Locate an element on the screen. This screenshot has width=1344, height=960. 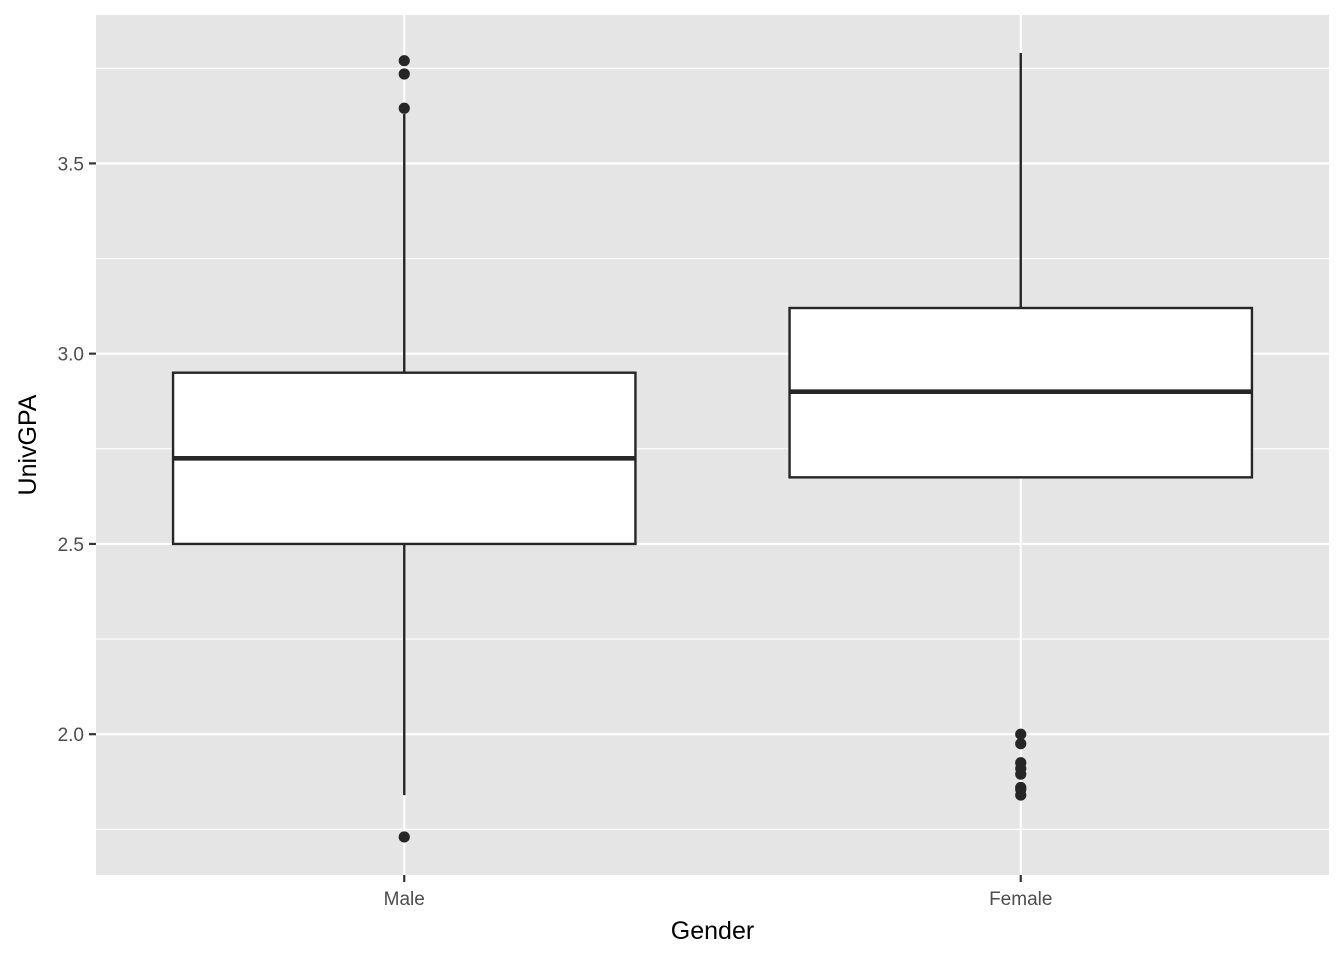
x-axis: Male Female is located at coordinates (718, 892).